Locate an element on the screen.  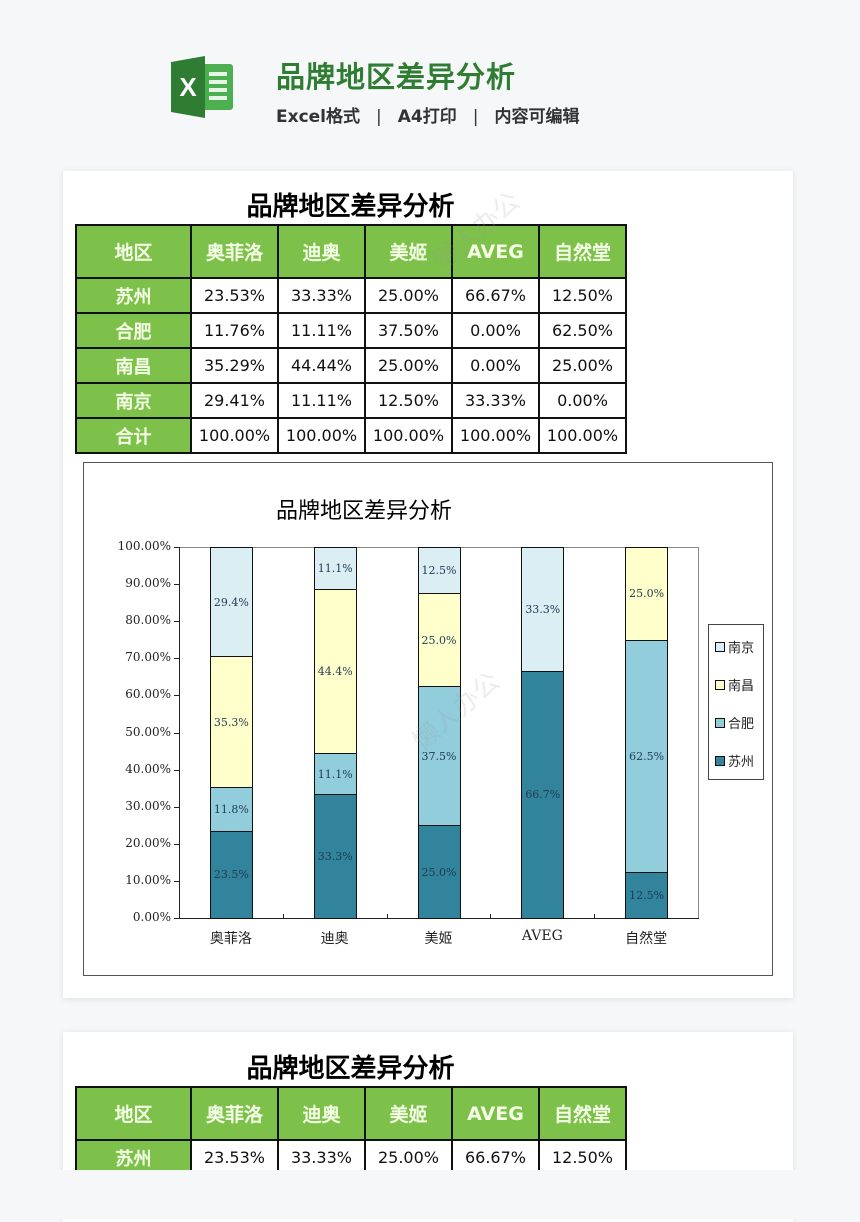
y-tick-label: 20.00% is located at coordinates (148, 842).